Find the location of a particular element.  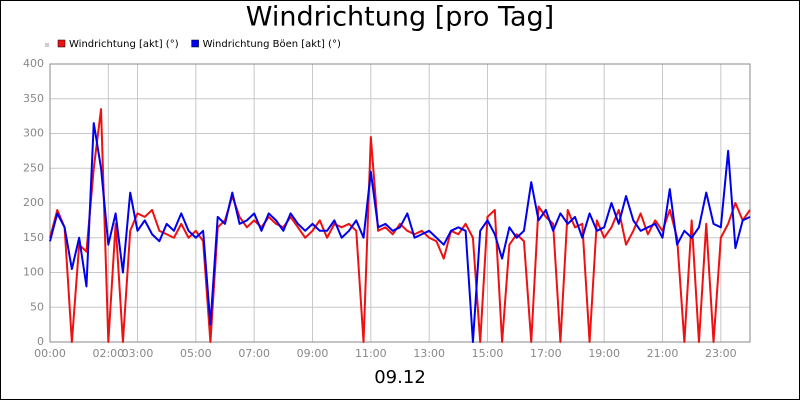

x-tick-label: 00:00 is located at coordinates (50, 353).